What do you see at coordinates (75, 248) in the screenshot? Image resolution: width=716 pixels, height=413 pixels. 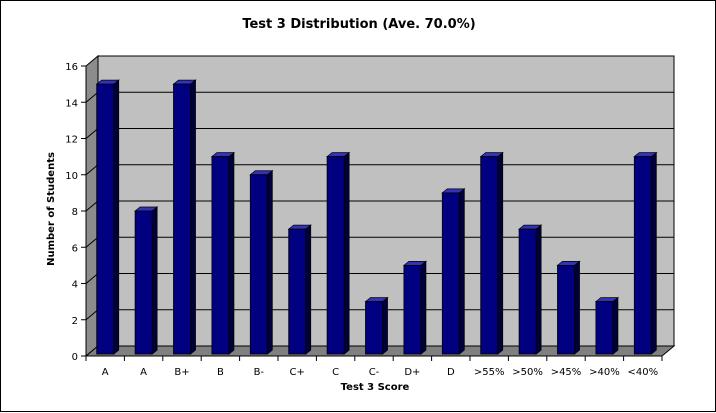 I see `y-tick-label: 6` at bounding box center [75, 248].